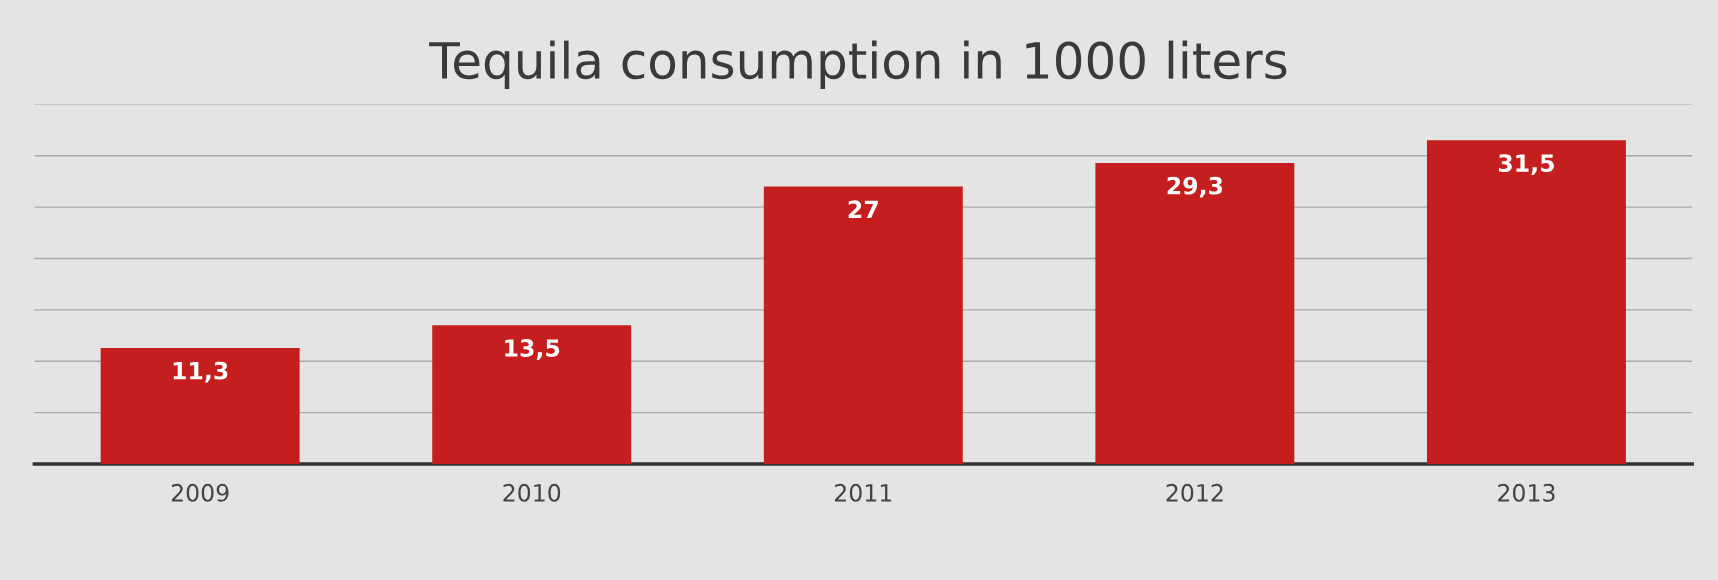  Describe the element at coordinates (532, 349) in the screenshot. I see `data-label: 13,5` at that location.